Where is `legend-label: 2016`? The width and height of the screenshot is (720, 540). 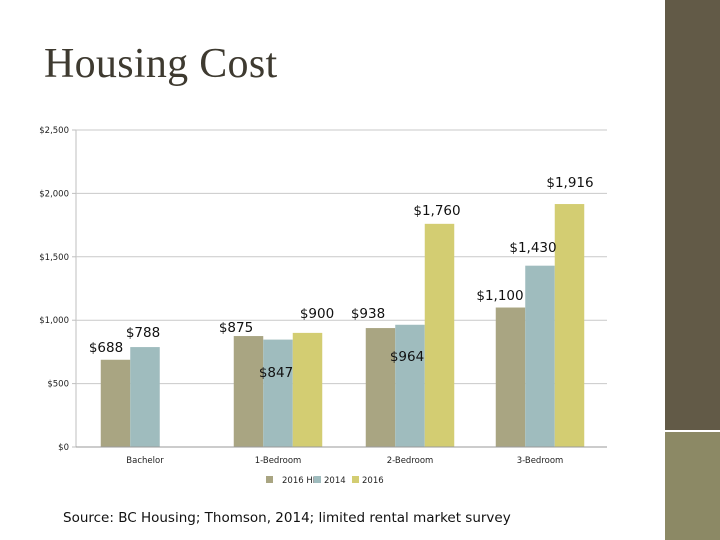 legend-label: 2016 is located at coordinates (373, 481).